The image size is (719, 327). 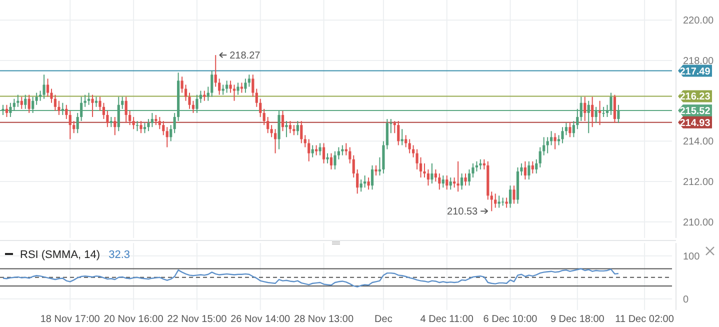 What do you see at coordinates (686, 300) in the screenshot?
I see `y-tick-label: 0` at bounding box center [686, 300].